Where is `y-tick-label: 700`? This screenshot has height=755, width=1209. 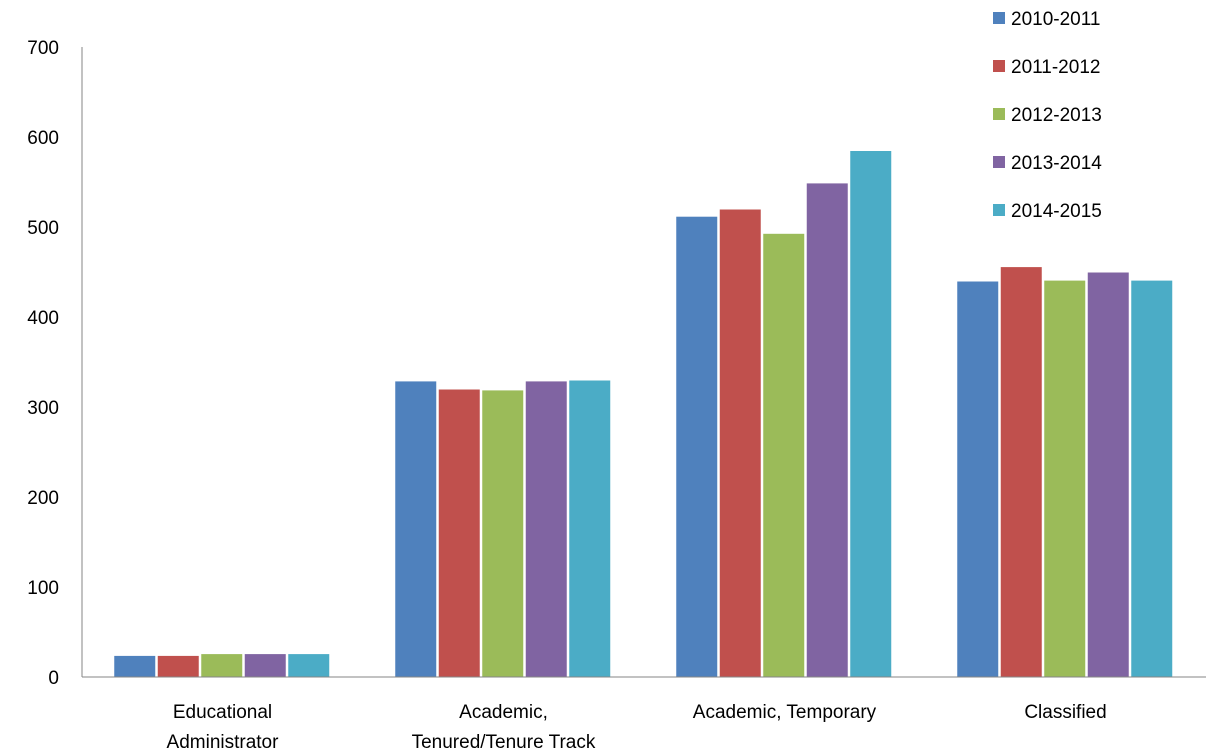 y-tick-label: 700 is located at coordinates (43, 48).